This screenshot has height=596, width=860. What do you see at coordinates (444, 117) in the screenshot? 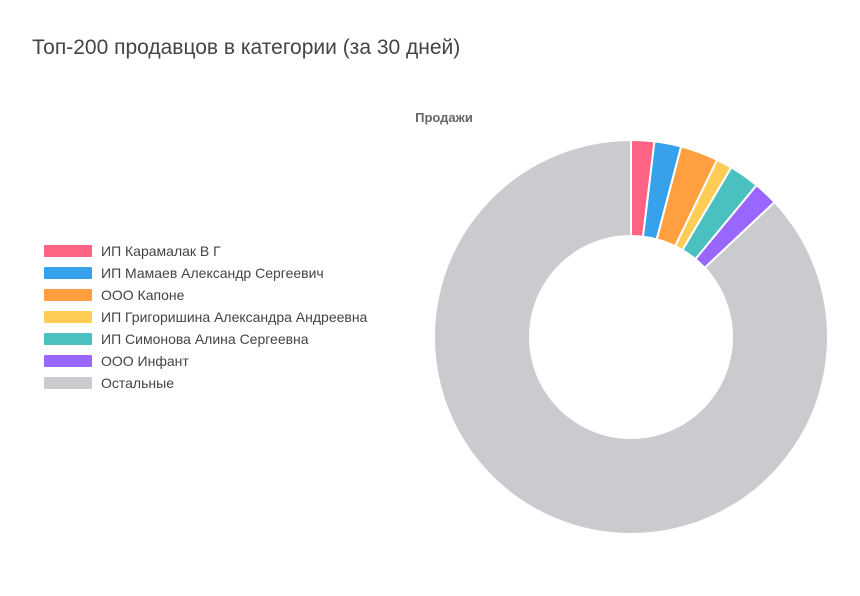
I see `chart-title: Продажи` at bounding box center [444, 117].